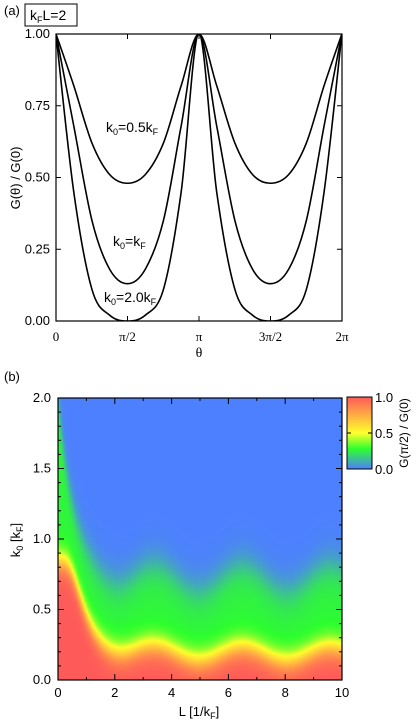  Describe the element at coordinates (42, 679) in the screenshot. I see `panel-b-ytick-label: 0.0` at that location.